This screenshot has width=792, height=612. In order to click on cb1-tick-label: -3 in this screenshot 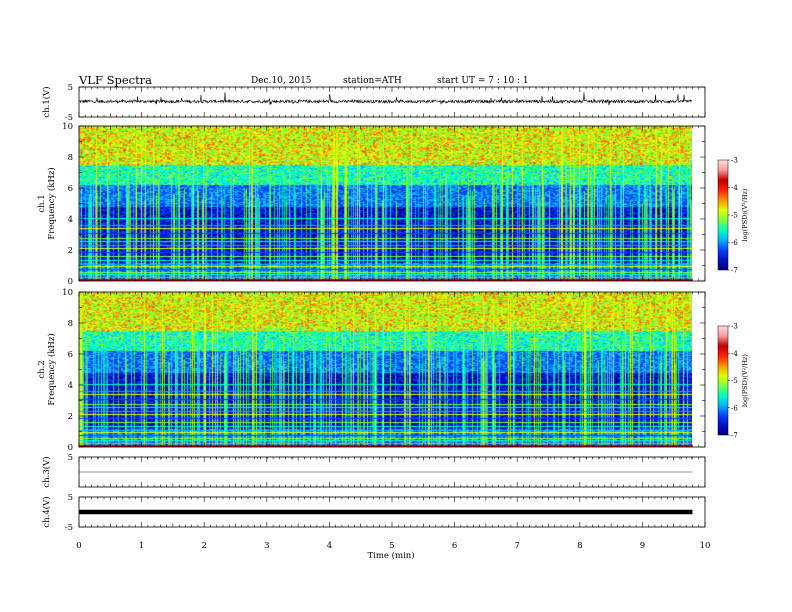, I will do `click(734, 161)`.